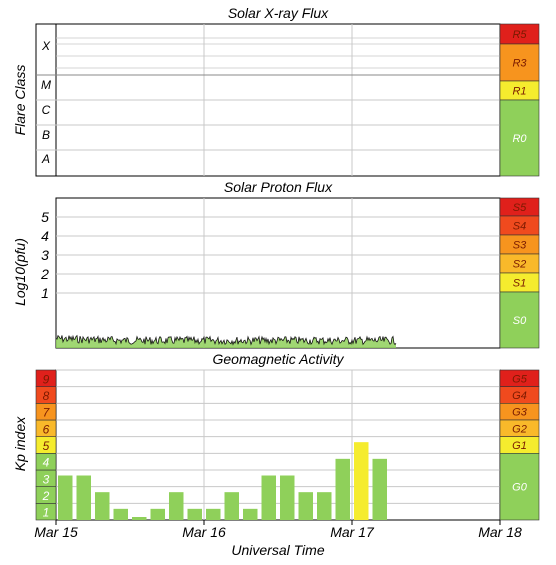 Image resolution: width=556 pixels, height=565 pixels. What do you see at coordinates (47, 413) in the screenshot?
I see `geomag-ytick-7: 7` at bounding box center [47, 413].